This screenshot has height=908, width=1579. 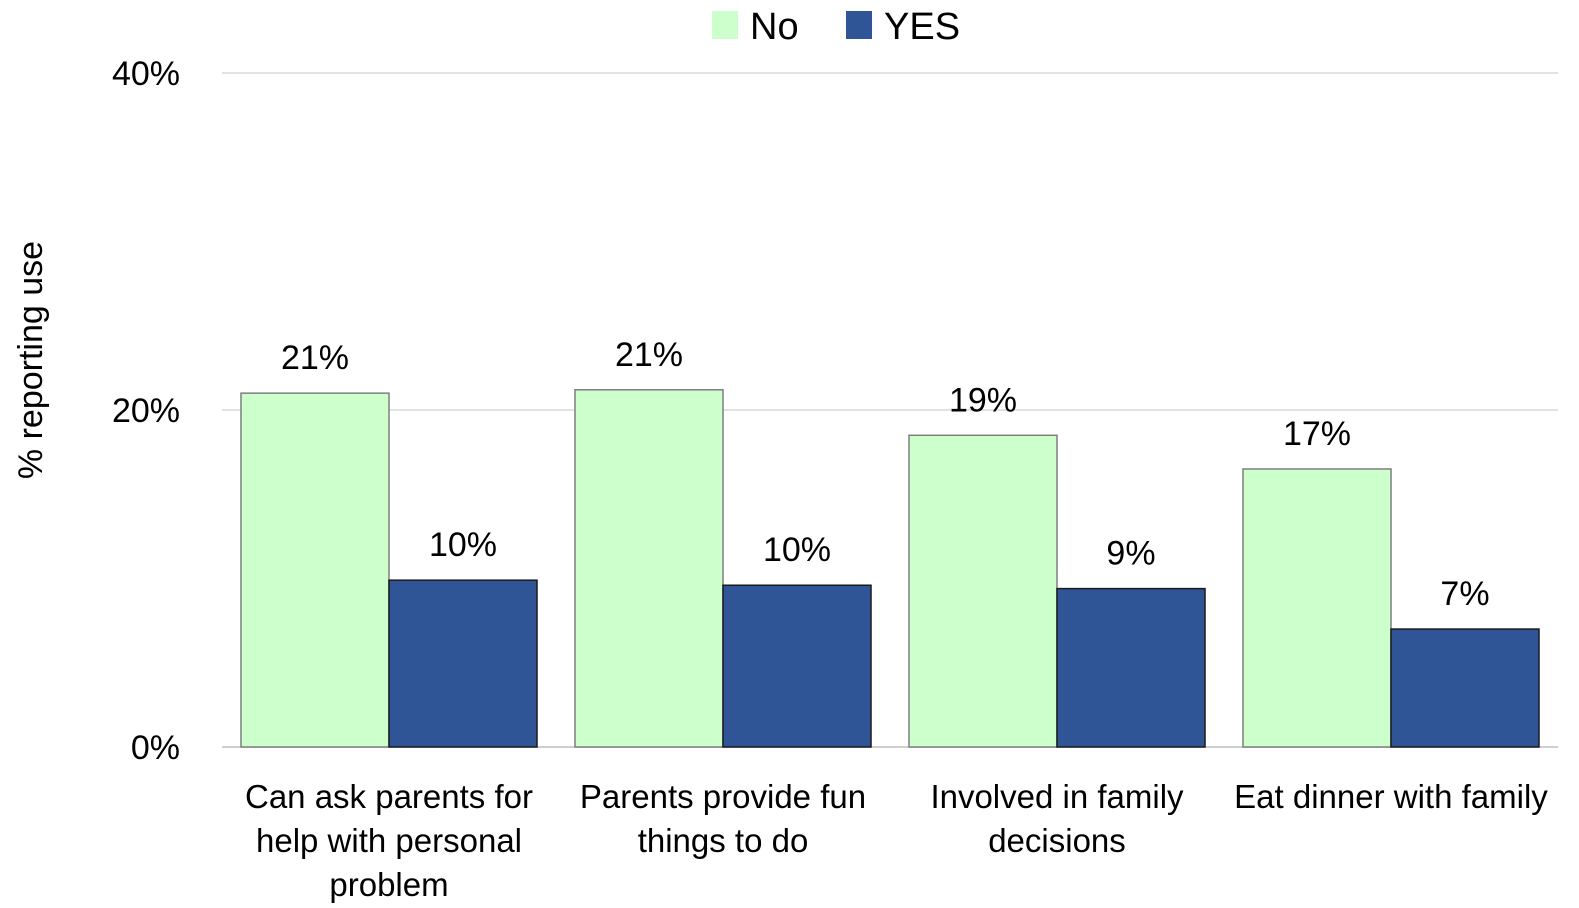 What do you see at coordinates (774, 27) in the screenshot?
I see `legend-label: No` at bounding box center [774, 27].